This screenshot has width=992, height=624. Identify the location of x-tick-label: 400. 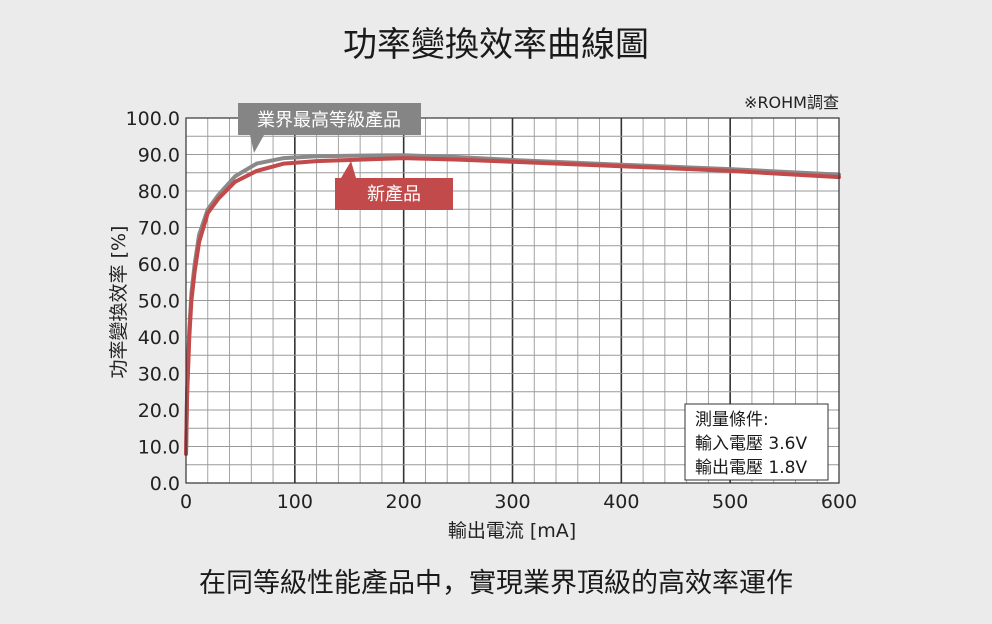
(621, 502).